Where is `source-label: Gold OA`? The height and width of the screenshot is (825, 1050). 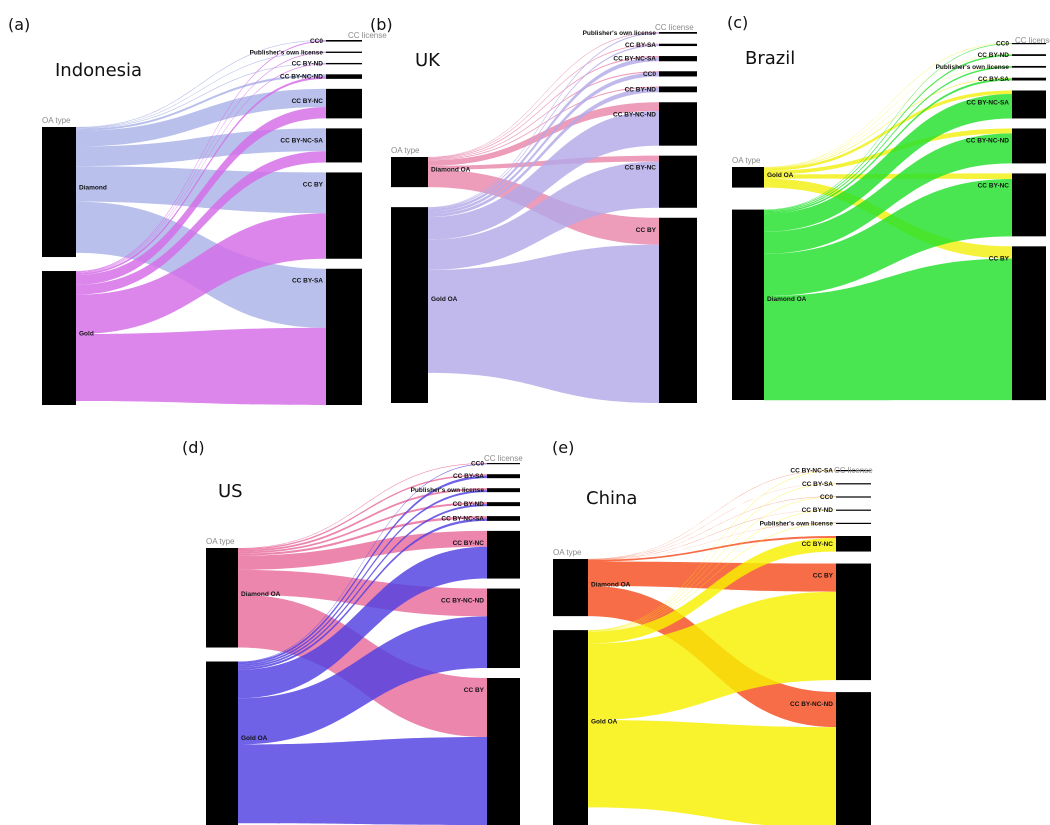 source-label: Gold OA is located at coordinates (604, 722).